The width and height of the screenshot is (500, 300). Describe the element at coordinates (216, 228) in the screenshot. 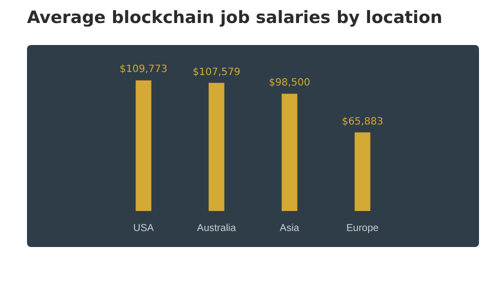

I see `x-tick-label: Australia` at that location.